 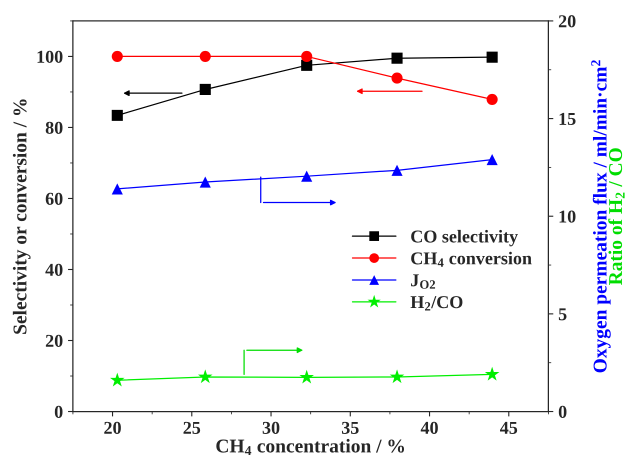 I want to click on y2-tick-label: 5, so click(x=562, y=314).